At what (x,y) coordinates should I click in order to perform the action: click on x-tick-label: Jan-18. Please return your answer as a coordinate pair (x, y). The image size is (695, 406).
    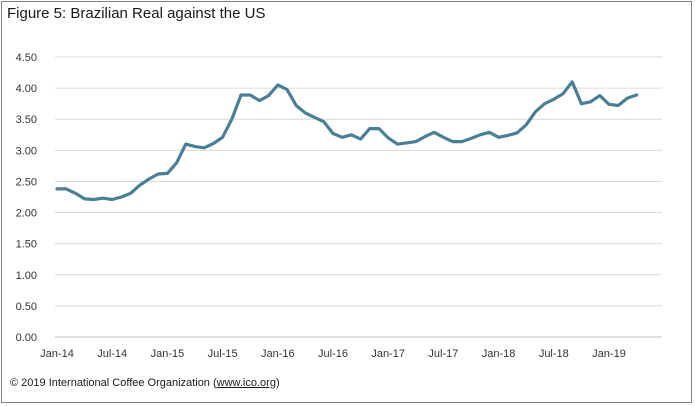
    Looking at the image, I should click on (499, 354).